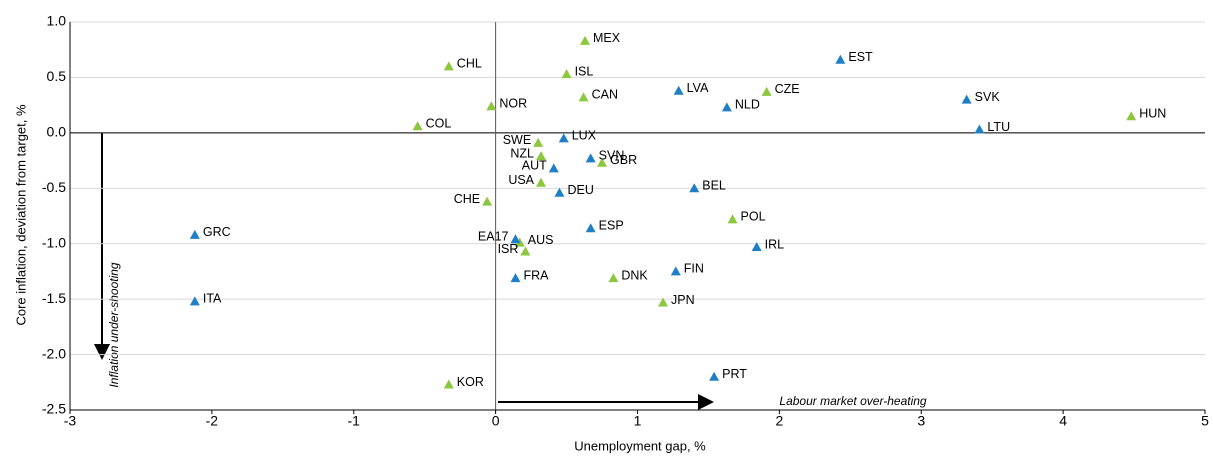  Describe the element at coordinates (698, 88) in the screenshot. I see `point-label: LVA` at that location.